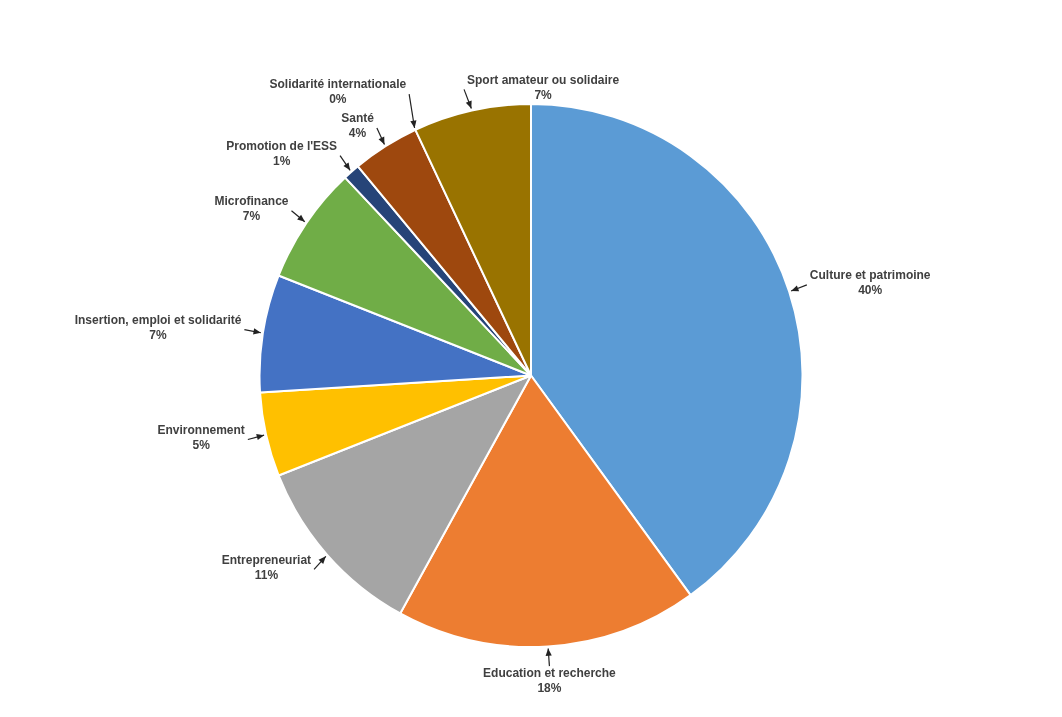 This screenshot has width=1062, height=717. Describe the element at coordinates (357, 133) in the screenshot. I see `data-label: 4%` at that location.